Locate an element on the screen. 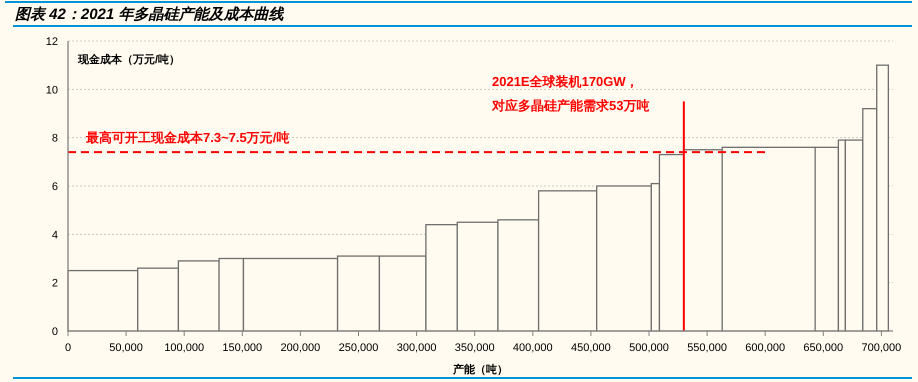 This screenshot has width=918, height=382. x-tick-label: 500,000 is located at coordinates (649, 348).